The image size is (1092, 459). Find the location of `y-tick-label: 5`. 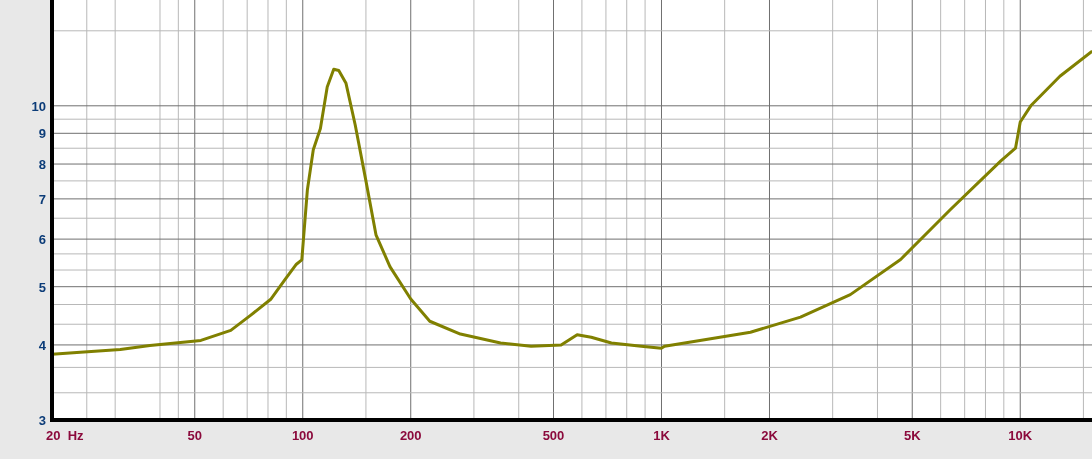

y-tick-label: 5 is located at coordinates (42, 287).